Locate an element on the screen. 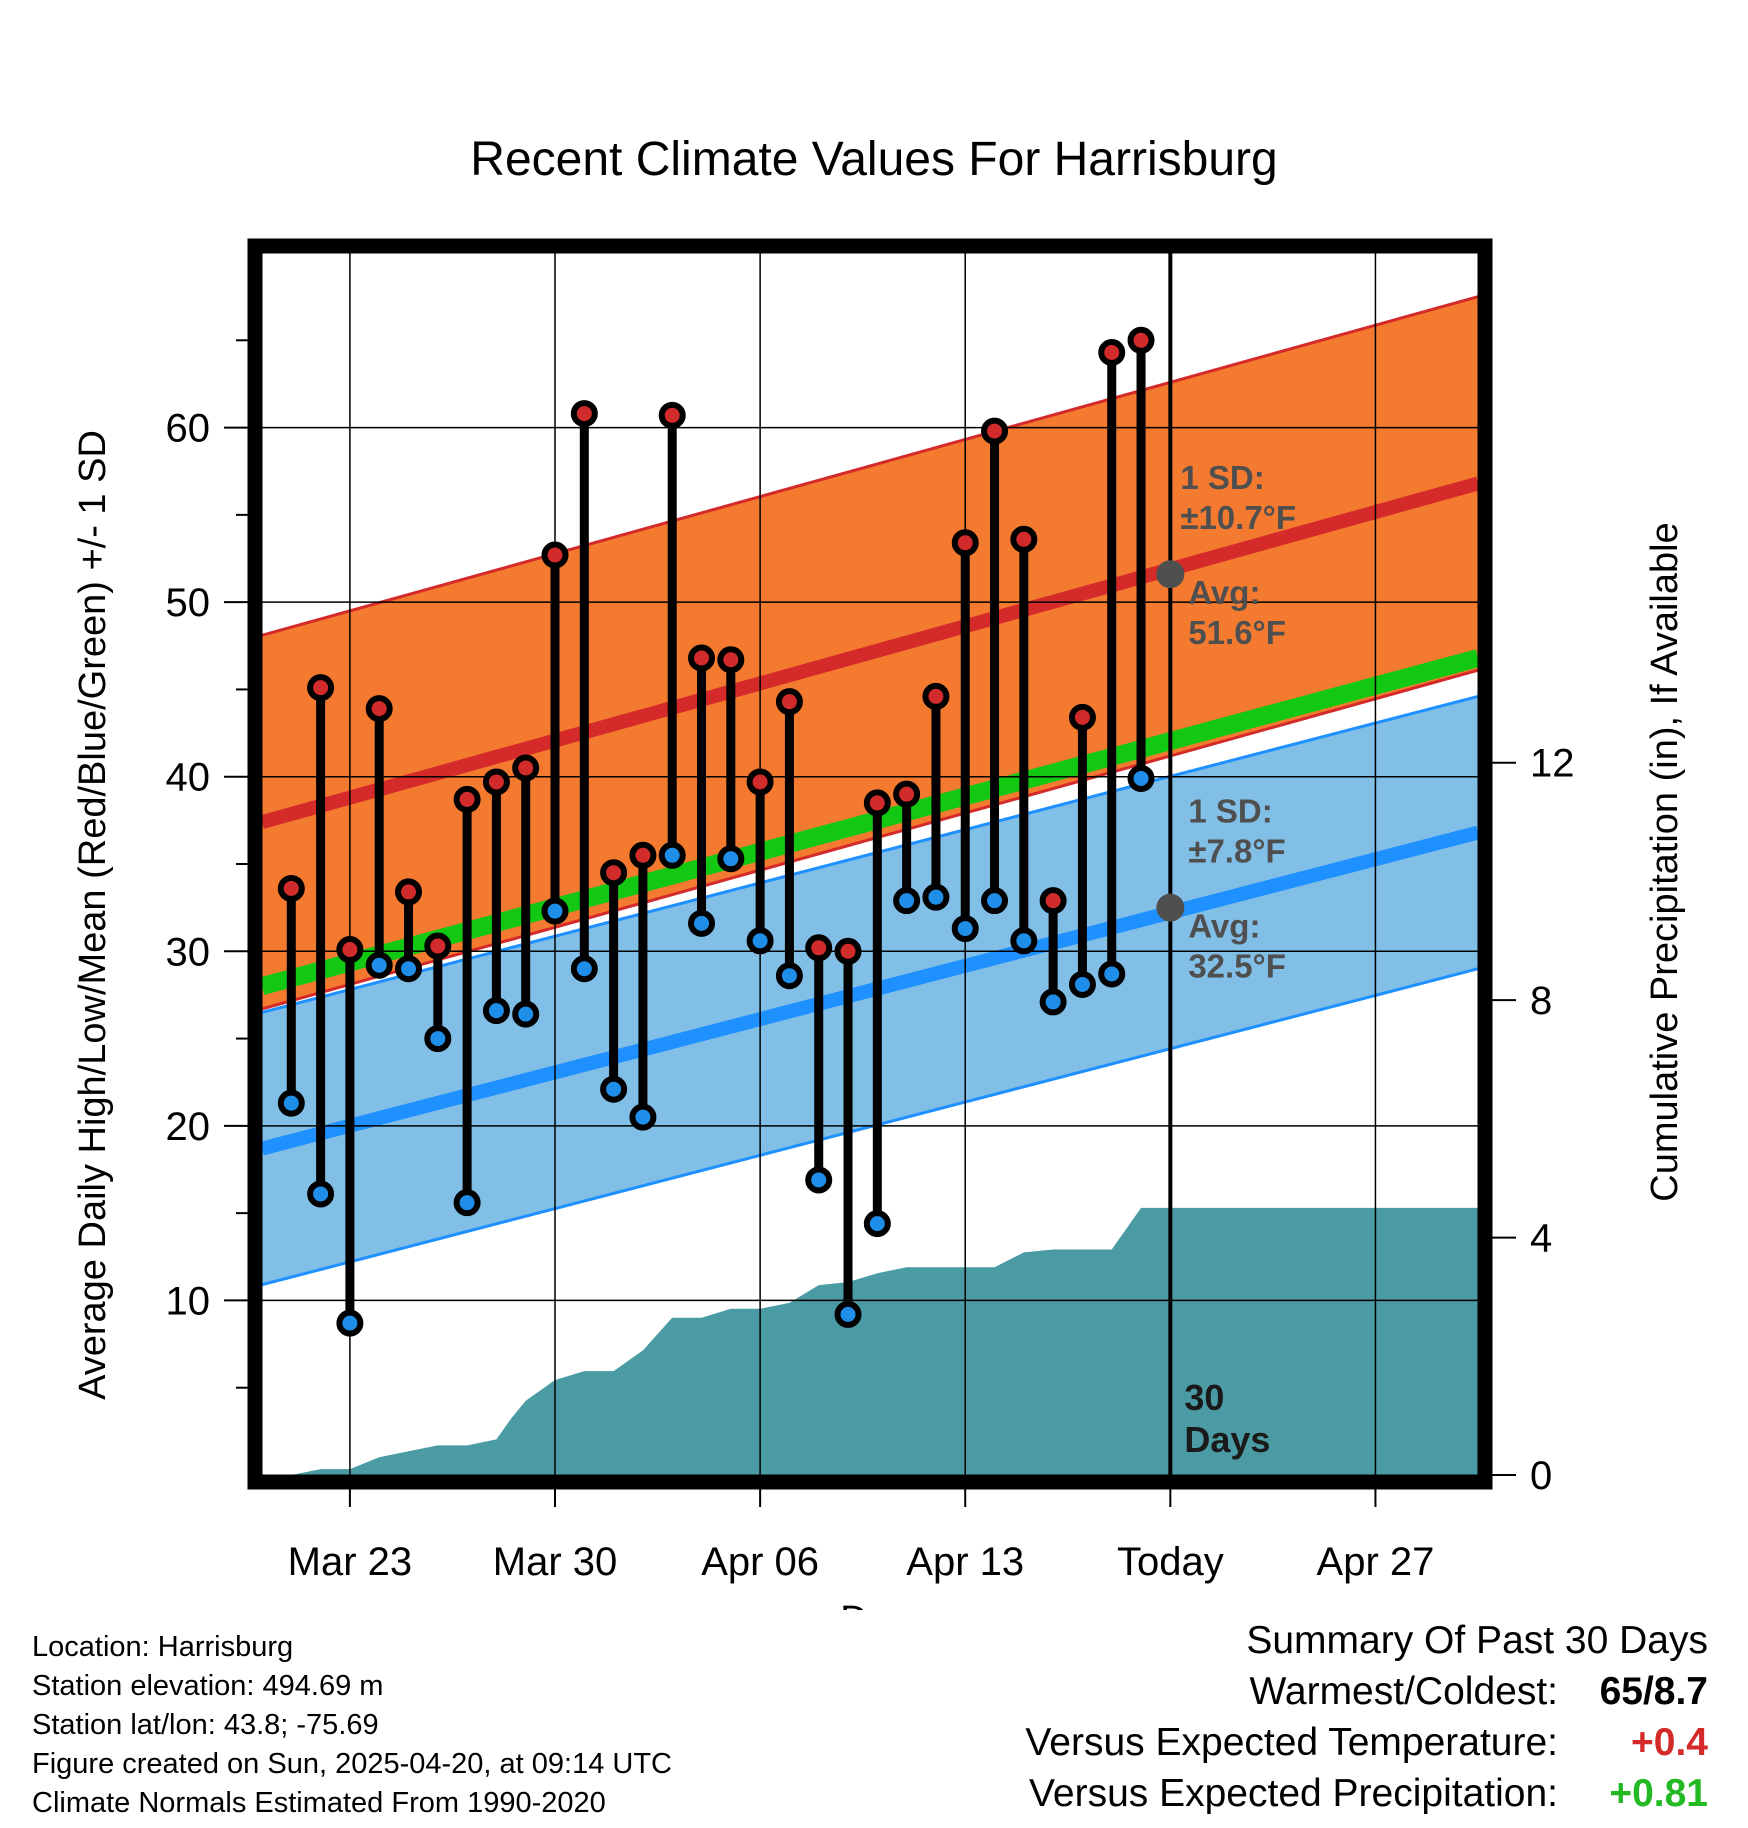 The image size is (1748, 1828). right-tick-label: 4 is located at coordinates (1541, 1239).